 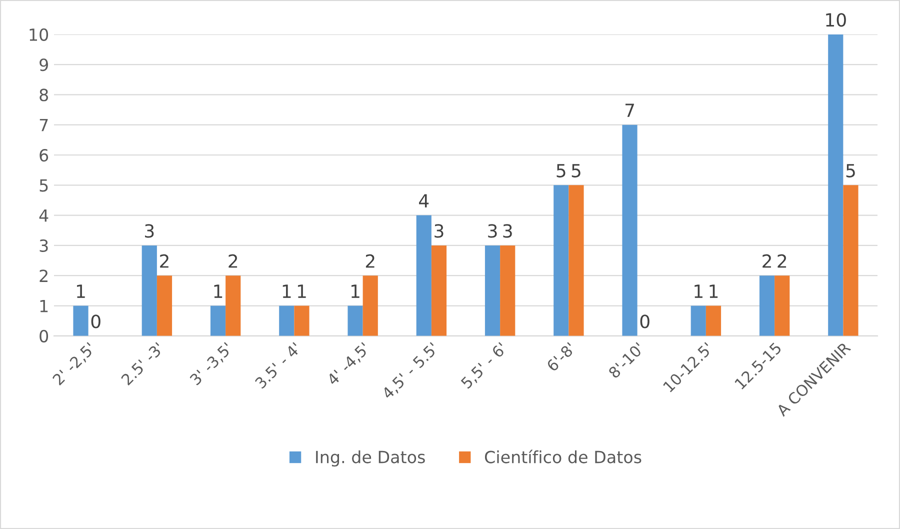 I want to click on y-tick-label: 6, so click(x=44, y=155).